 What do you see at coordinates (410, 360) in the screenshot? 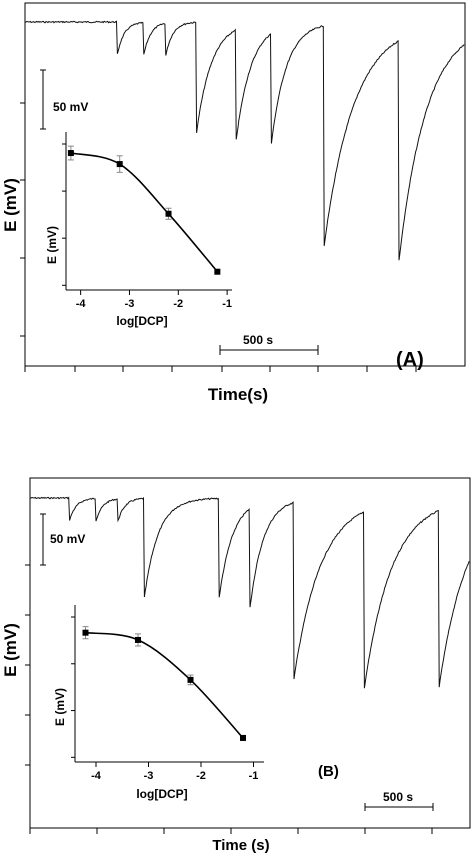
I see `panel-a-label: (A)` at bounding box center [410, 360].